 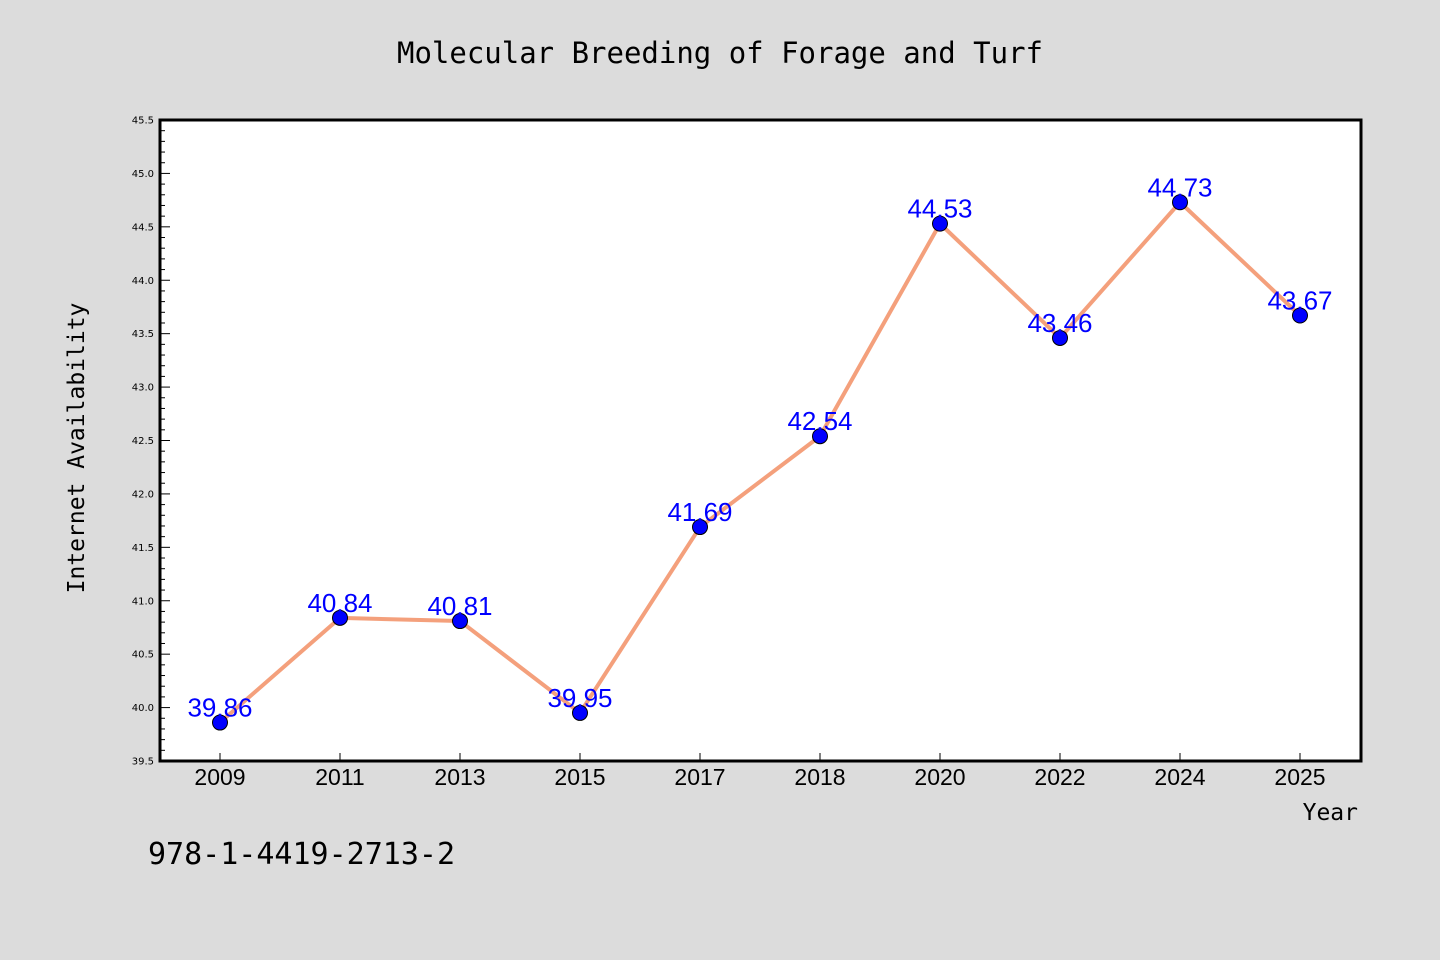 I want to click on x-tick-label: 2024, so click(x=1179, y=777).